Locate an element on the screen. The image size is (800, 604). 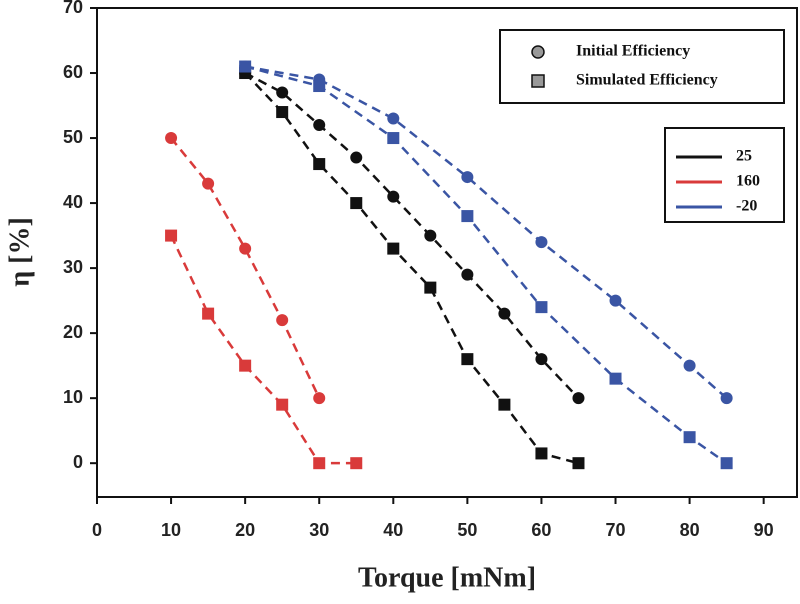
y-tick-label: 60 is located at coordinates (73, 72).